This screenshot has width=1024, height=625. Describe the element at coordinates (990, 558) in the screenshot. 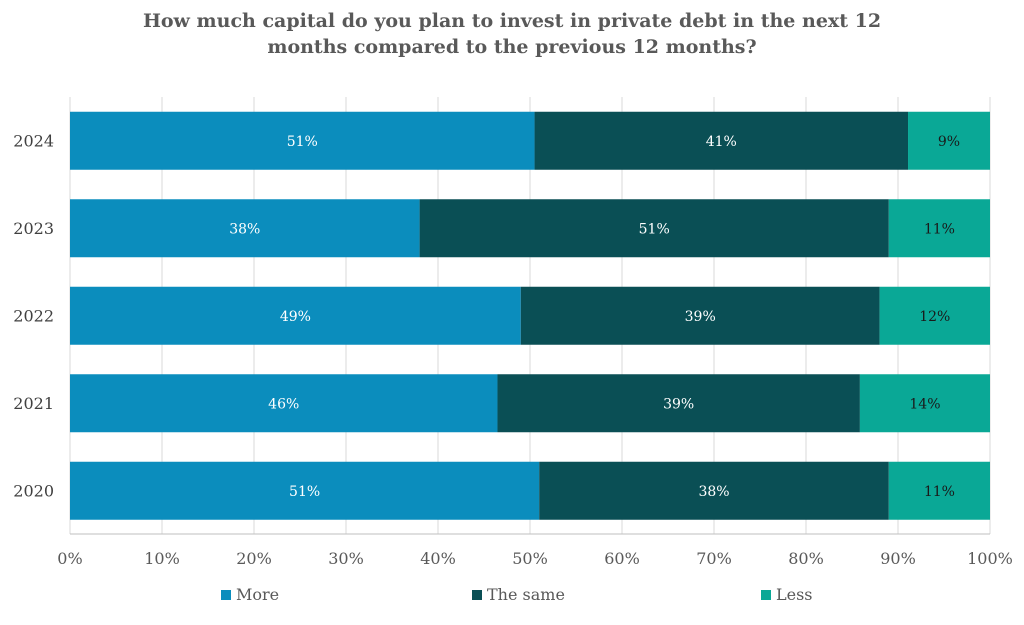

I see `x-tick-label: 100%` at that location.